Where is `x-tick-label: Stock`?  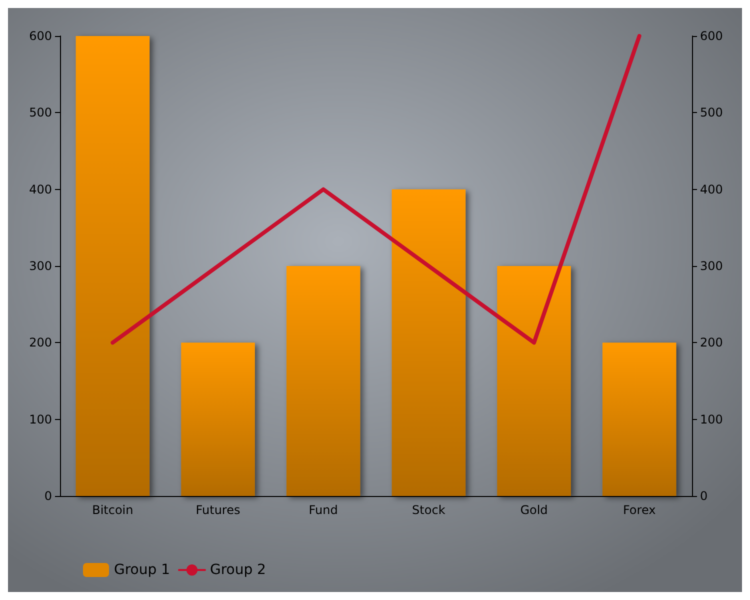
x-tick-label: Stock is located at coordinates (429, 510).